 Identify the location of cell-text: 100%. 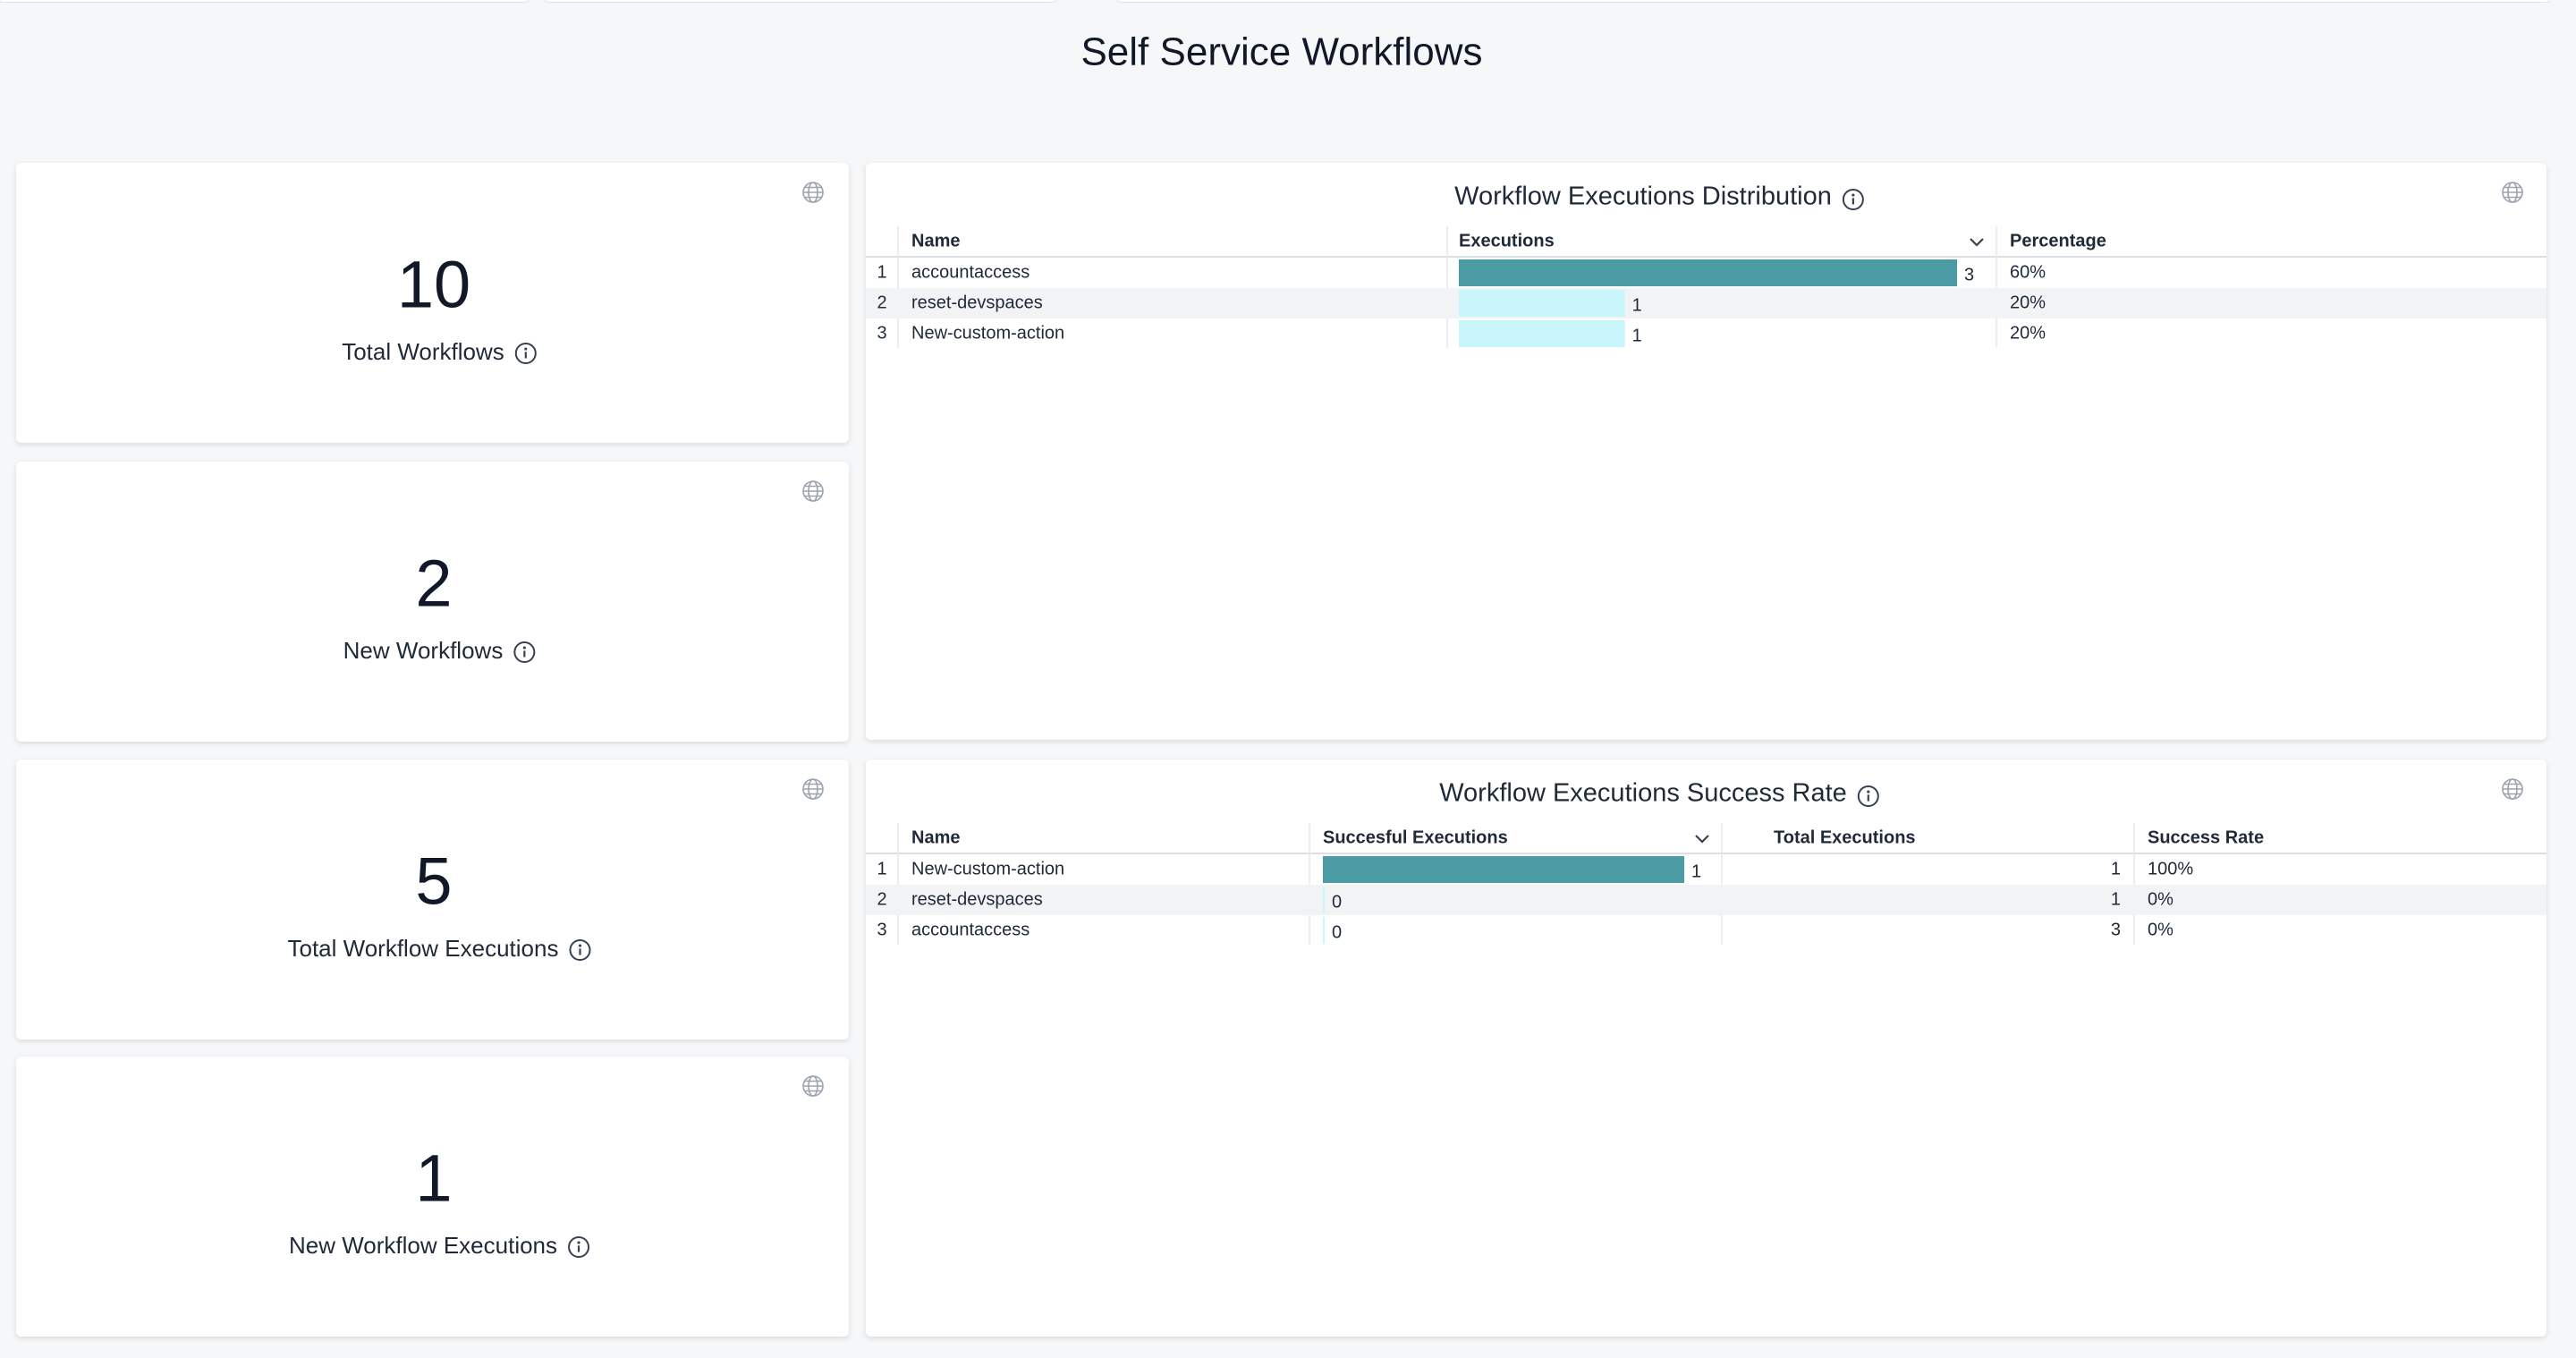
(2170, 869).